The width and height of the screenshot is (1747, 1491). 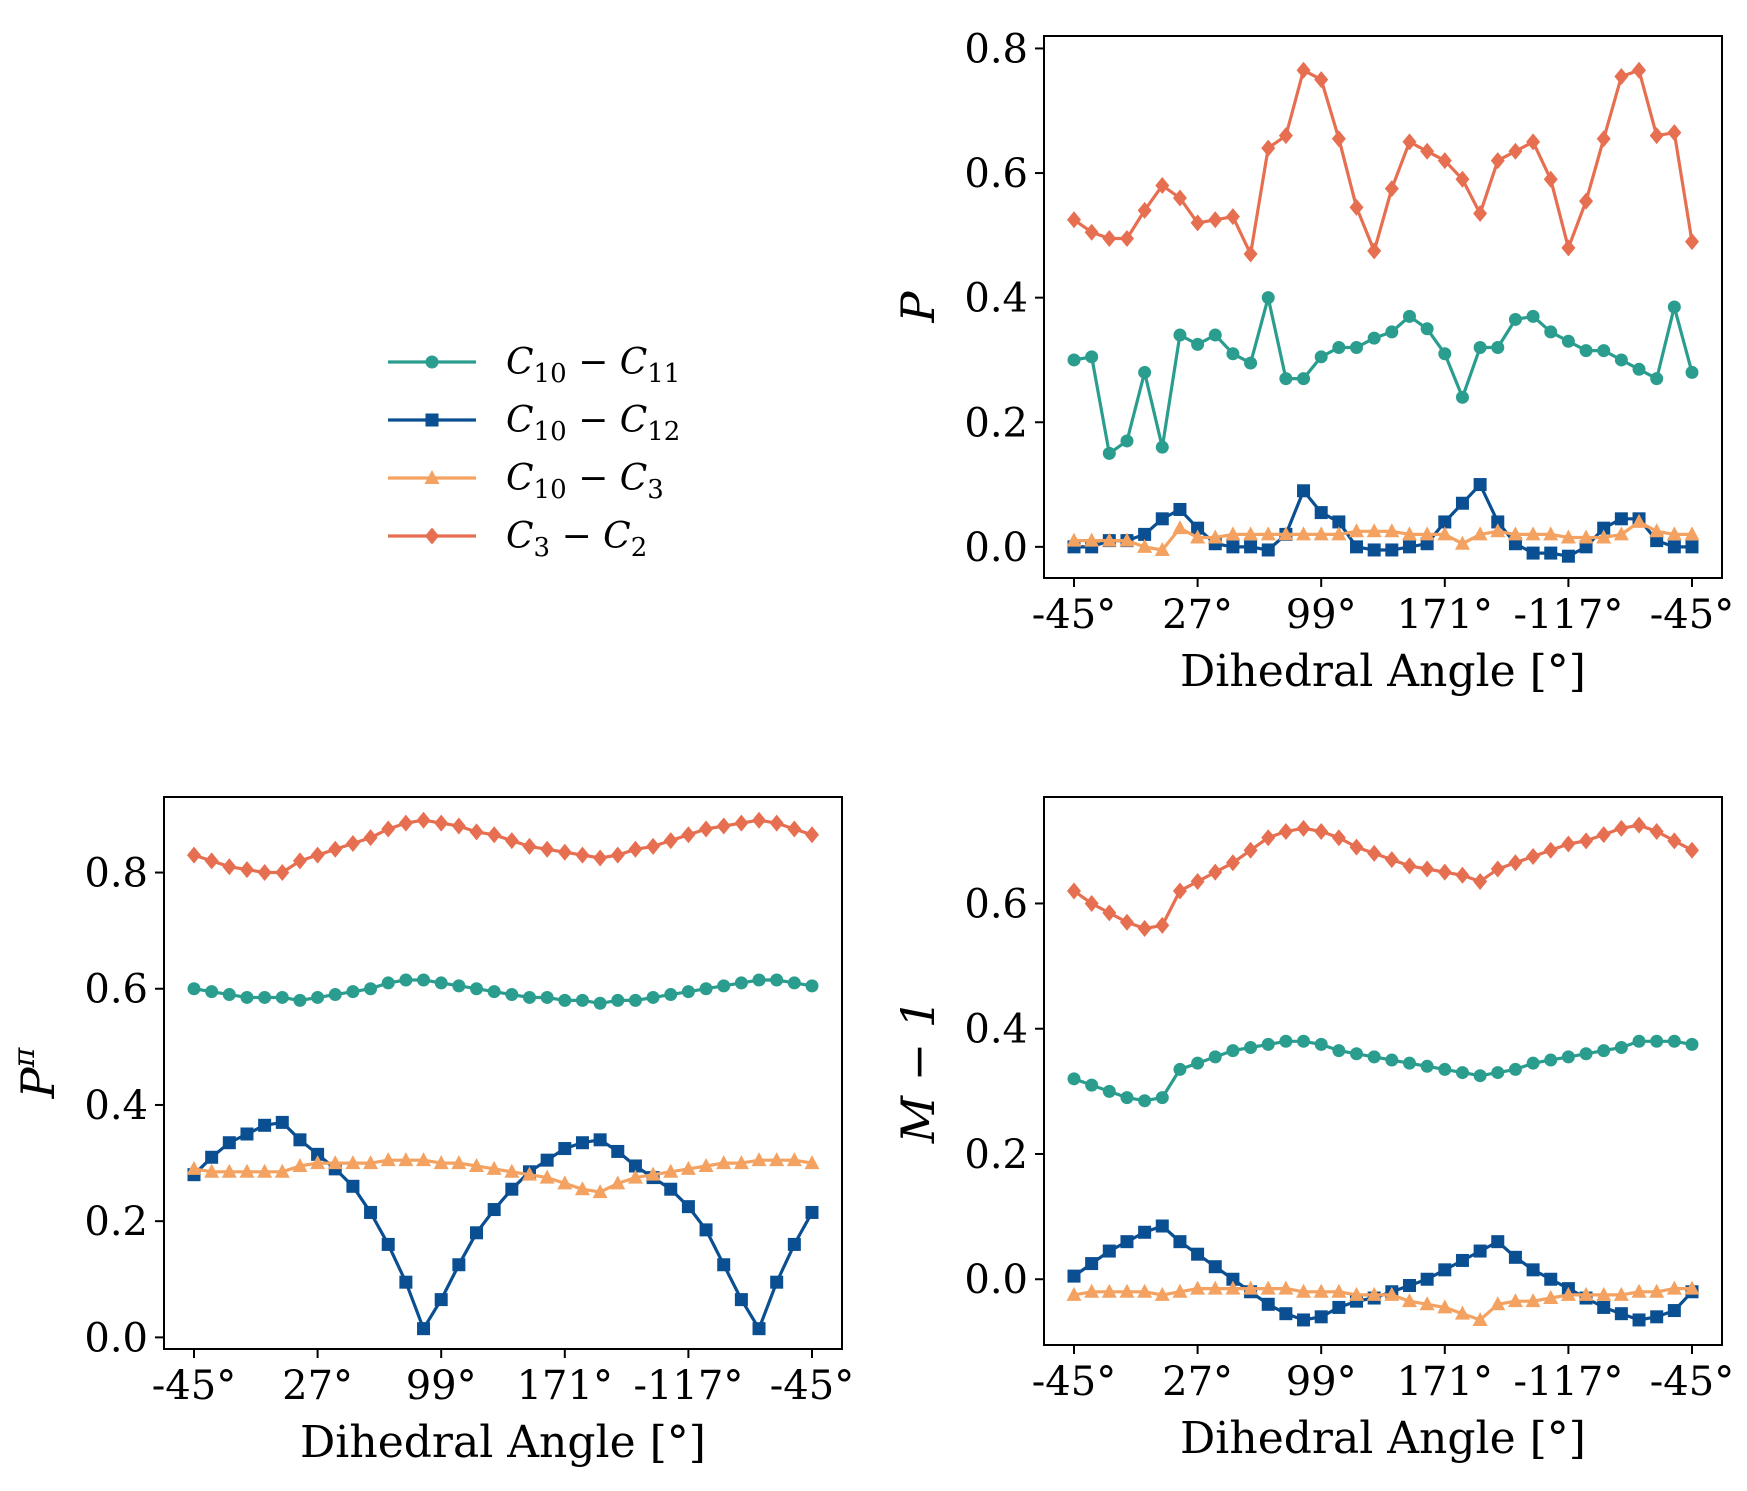 What do you see at coordinates (432, 536) in the screenshot?
I see `legend-marker` at bounding box center [432, 536].